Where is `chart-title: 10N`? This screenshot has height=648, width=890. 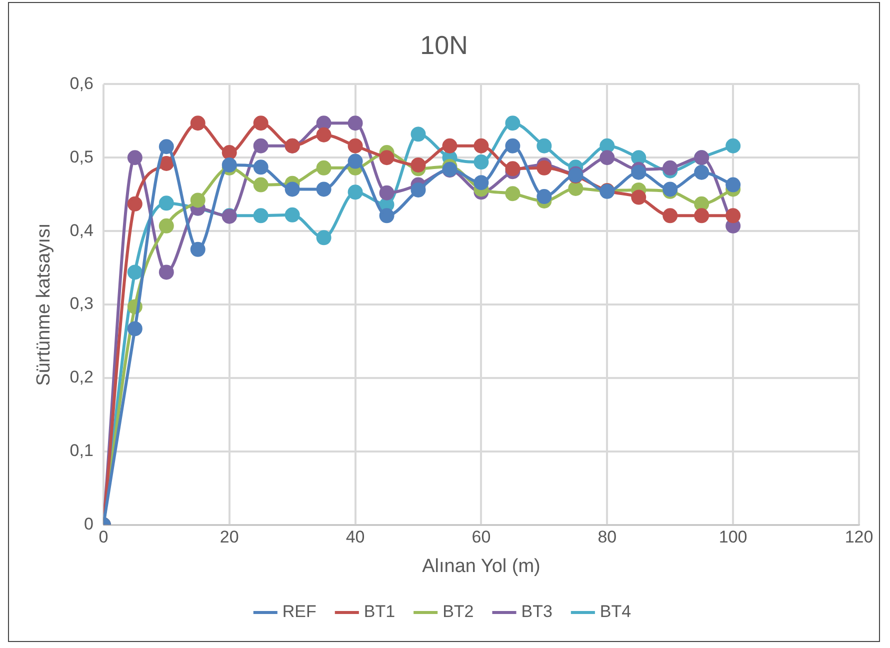 chart-title: 10N is located at coordinates (444, 45).